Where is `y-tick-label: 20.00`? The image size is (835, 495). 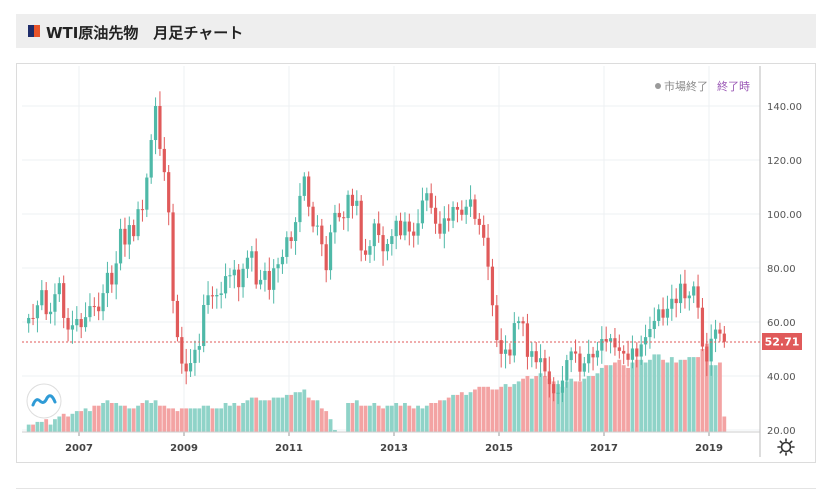 y-tick-label: 20.00 is located at coordinates (781, 431).